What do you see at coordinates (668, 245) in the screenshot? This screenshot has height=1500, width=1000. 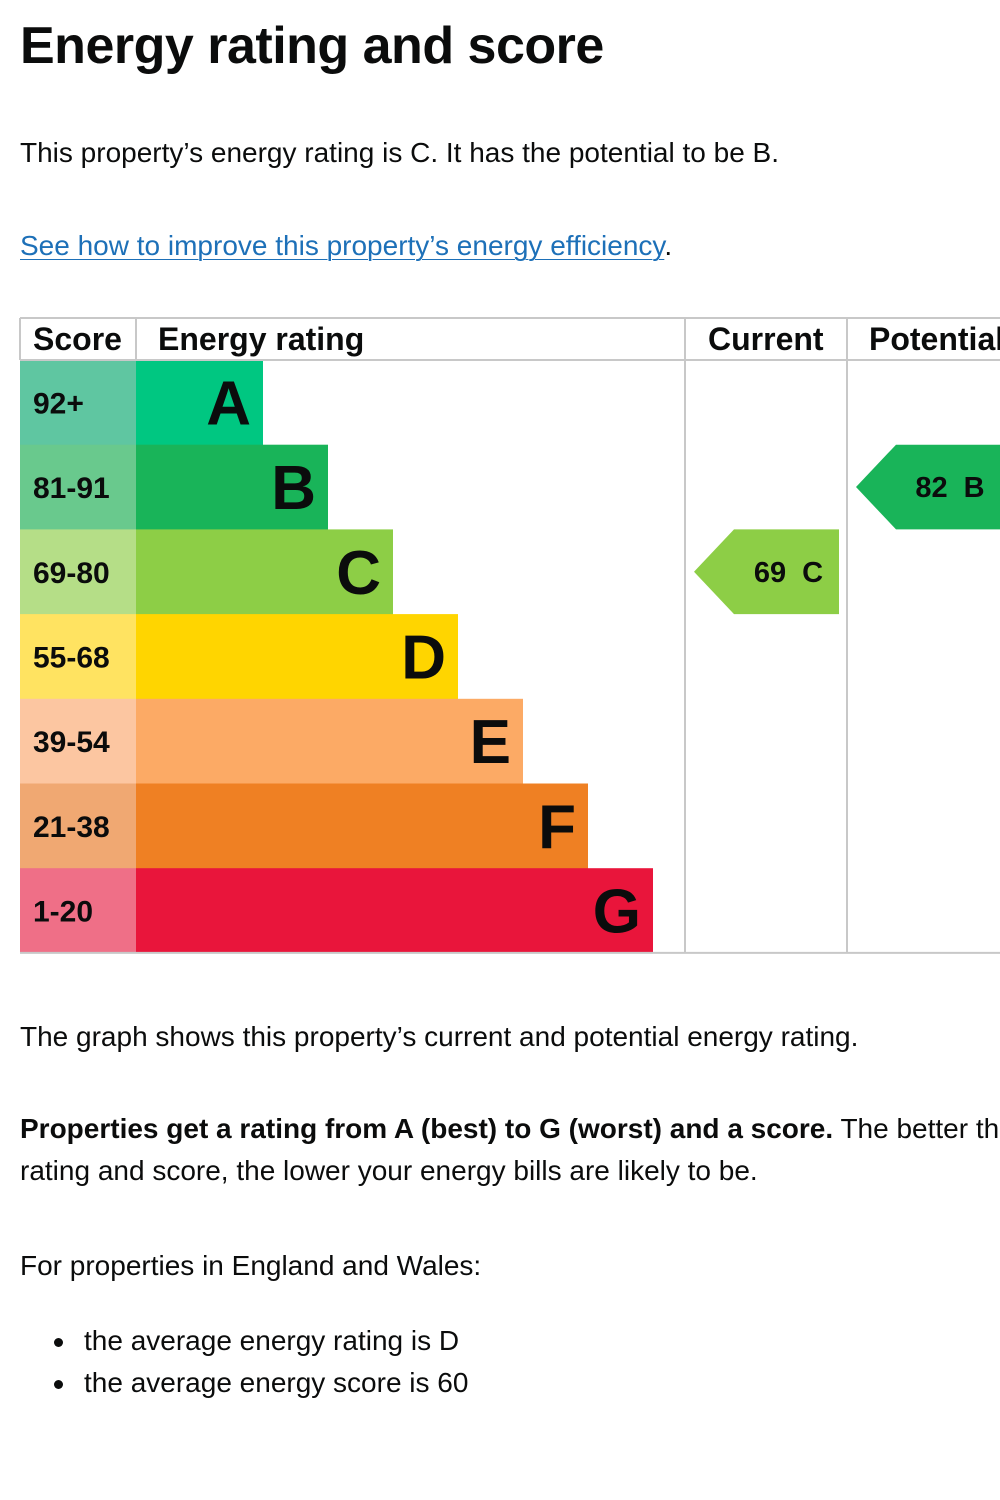 I see `link-suffix: .` at bounding box center [668, 245].